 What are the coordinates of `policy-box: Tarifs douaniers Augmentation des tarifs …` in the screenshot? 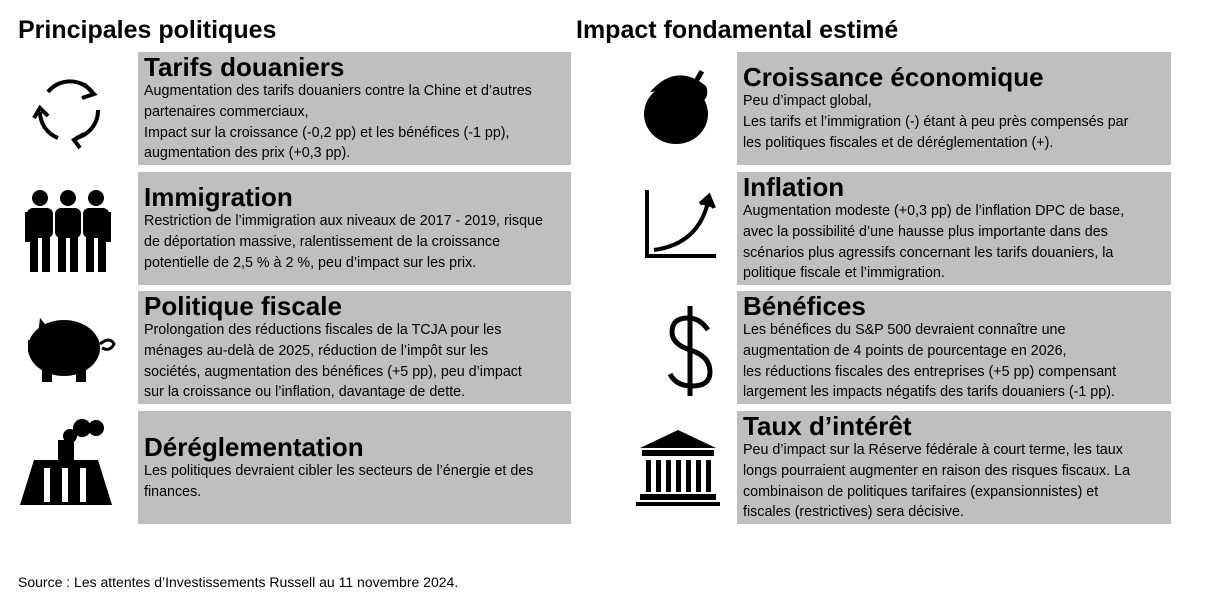 It's located at (354, 108).